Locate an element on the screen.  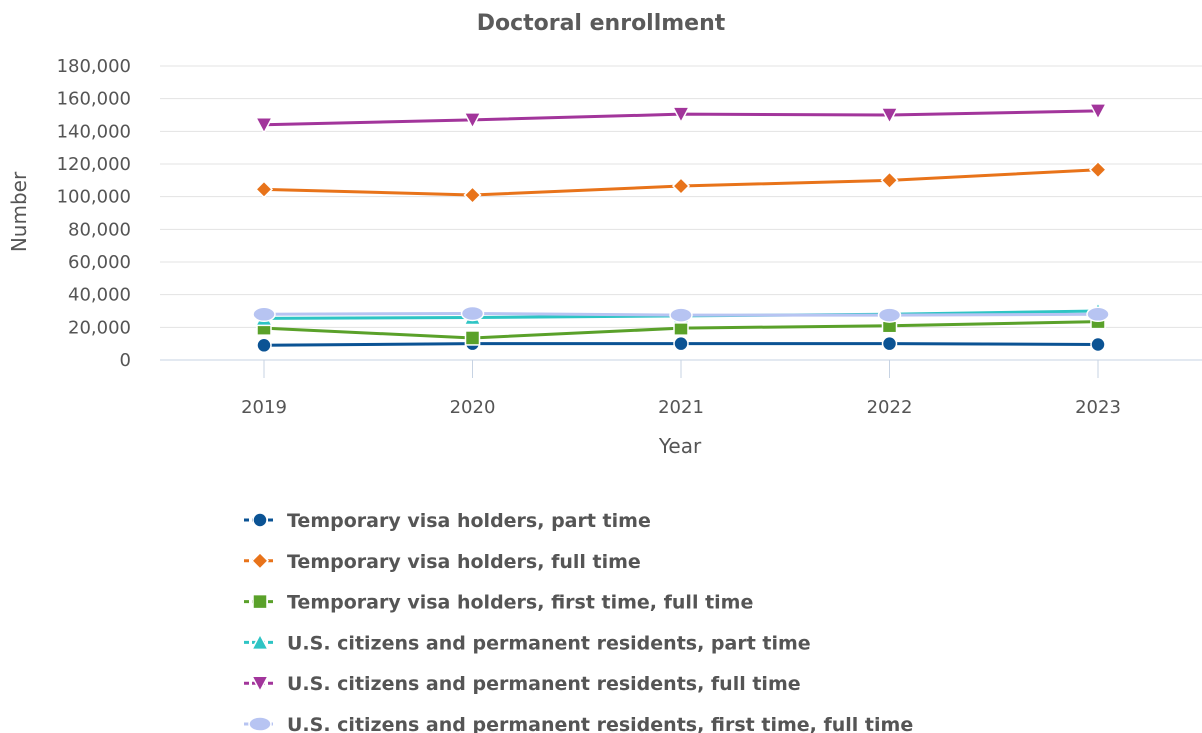
y-tick-label: 100,000 is located at coordinates (94, 197).